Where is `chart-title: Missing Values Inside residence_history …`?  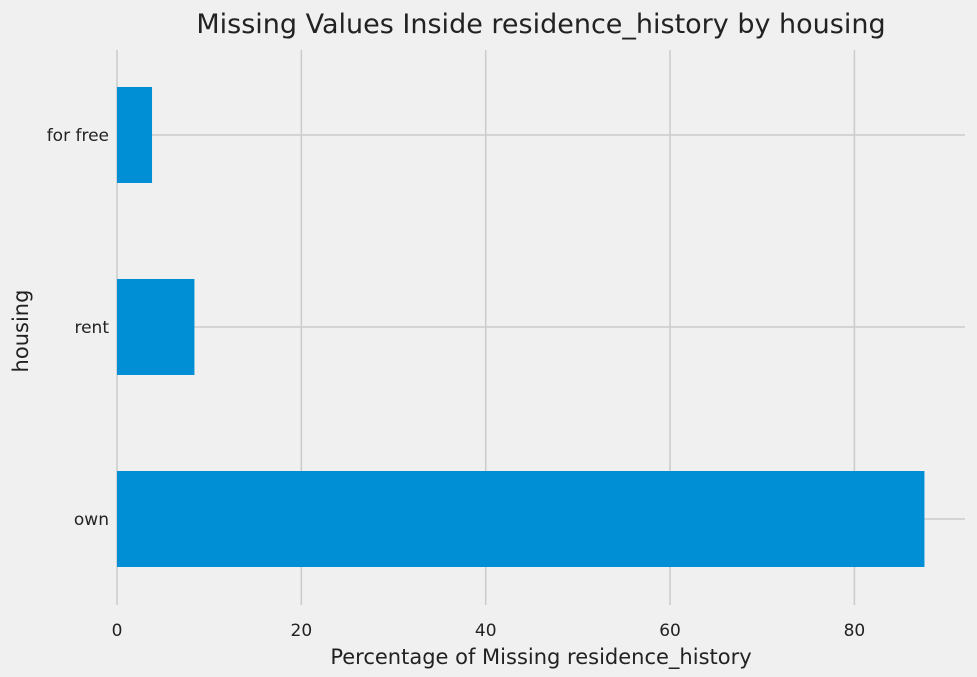
chart-title: Missing Values Inside residence_history … is located at coordinates (540, 24).